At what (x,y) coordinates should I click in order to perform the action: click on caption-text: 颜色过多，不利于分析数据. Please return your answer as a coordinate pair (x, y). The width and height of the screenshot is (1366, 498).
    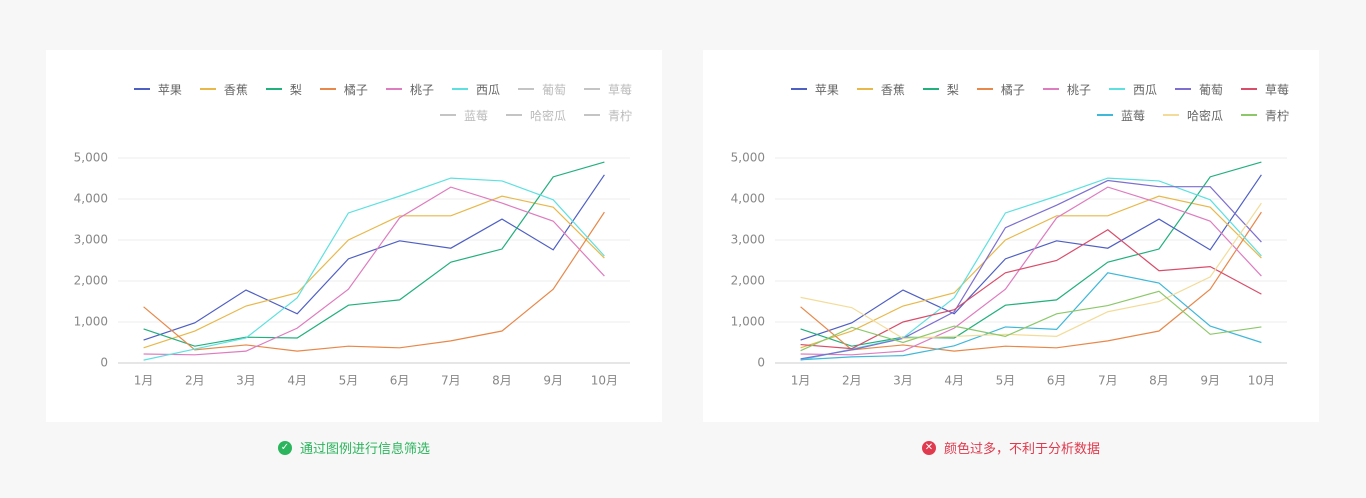
    Looking at the image, I should click on (1021, 449).